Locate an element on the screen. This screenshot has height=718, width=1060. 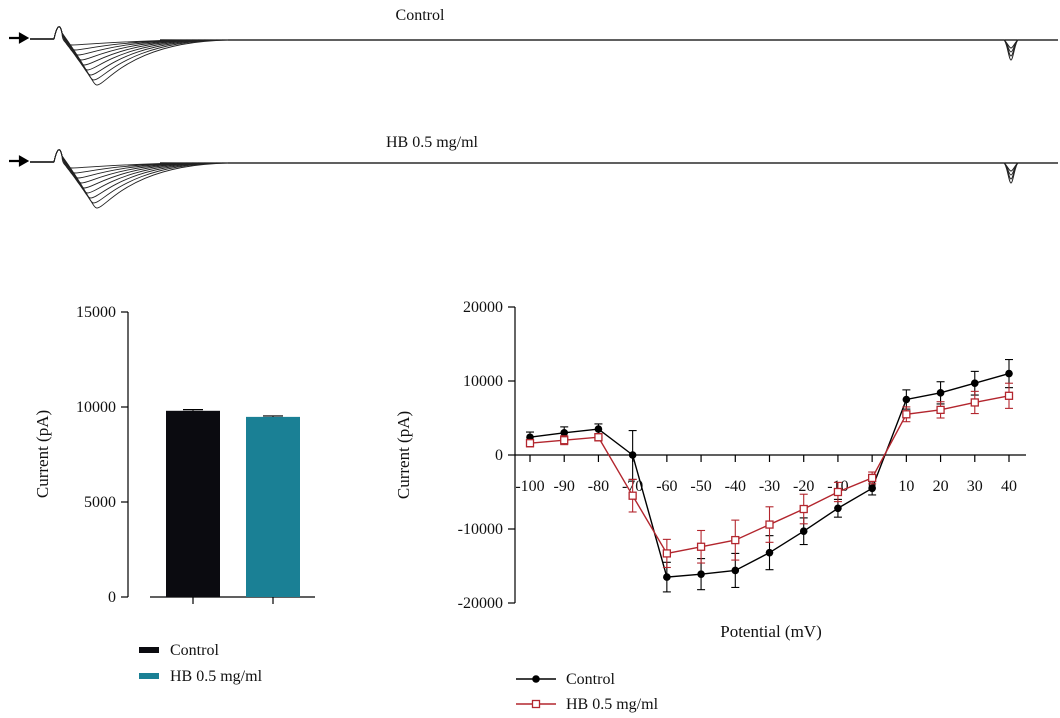
trace-label-control: Control is located at coordinates (420, 15).